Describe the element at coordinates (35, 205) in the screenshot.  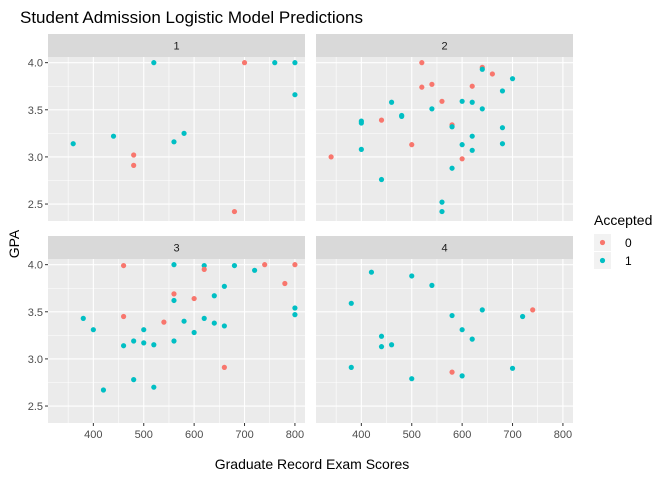
I see `y-tick-label: 2.5` at that location.